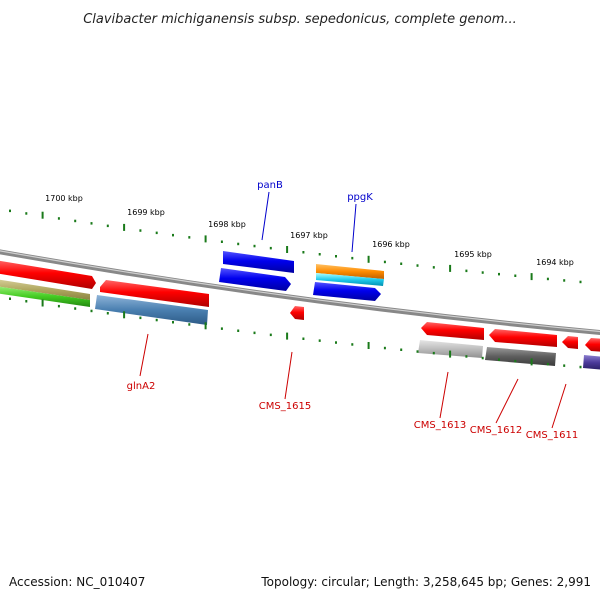 This screenshot has height=600, width=600. I want to click on inner-tick-track, so click(295, 333).